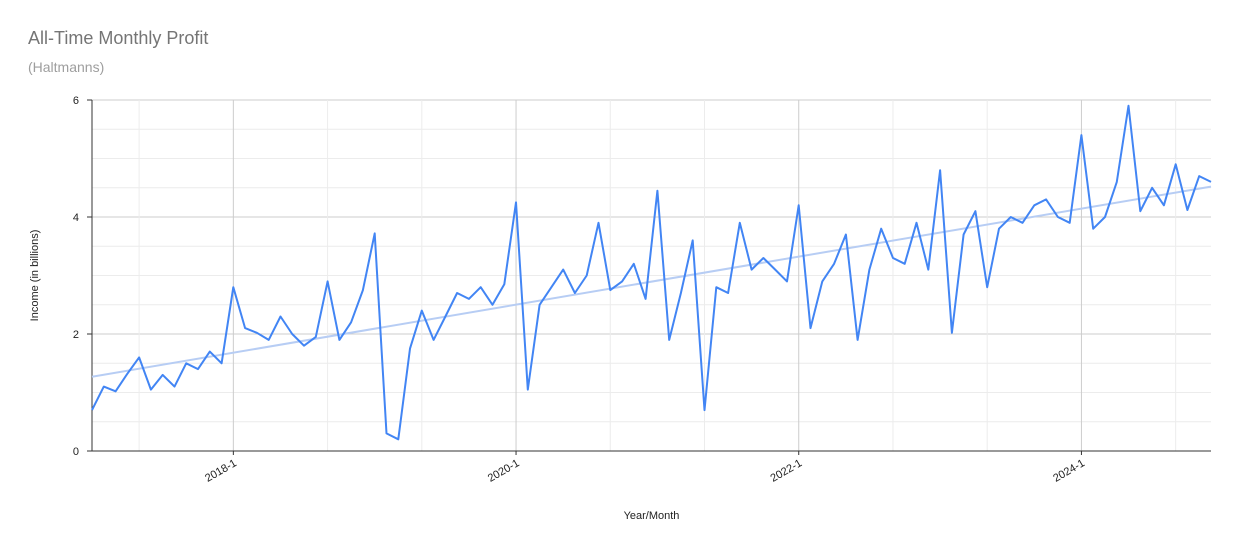 The image size is (1239, 549). What do you see at coordinates (82, 276) in the screenshot?
I see `y-axis-ticks: 0 2 4 6` at bounding box center [82, 276].